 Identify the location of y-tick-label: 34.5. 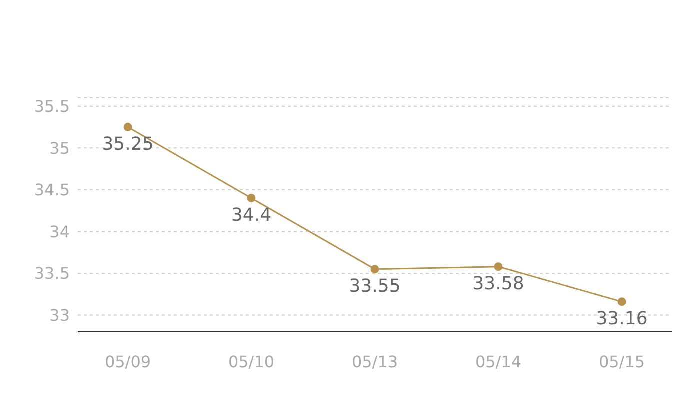
(52, 190).